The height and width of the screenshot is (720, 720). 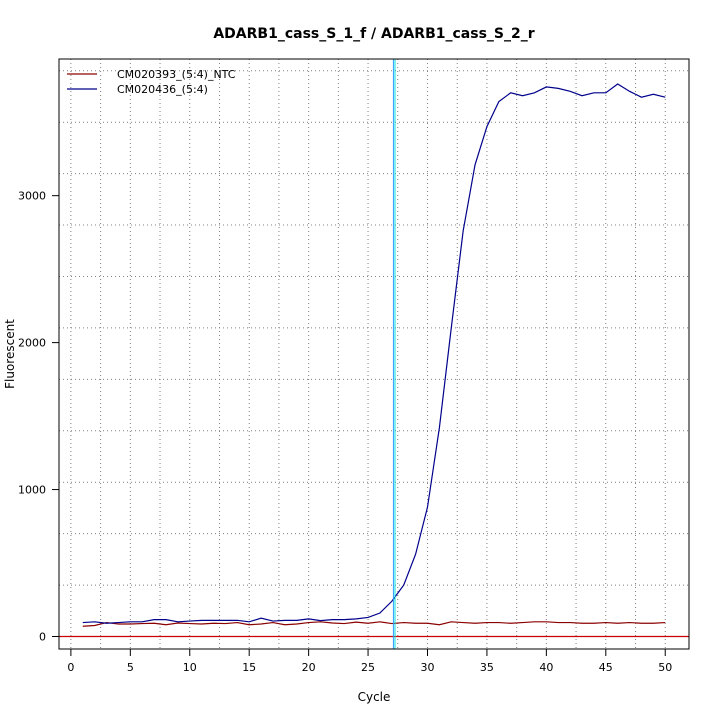 What do you see at coordinates (32, 343) in the screenshot?
I see `y-tick-label: 2000` at bounding box center [32, 343].